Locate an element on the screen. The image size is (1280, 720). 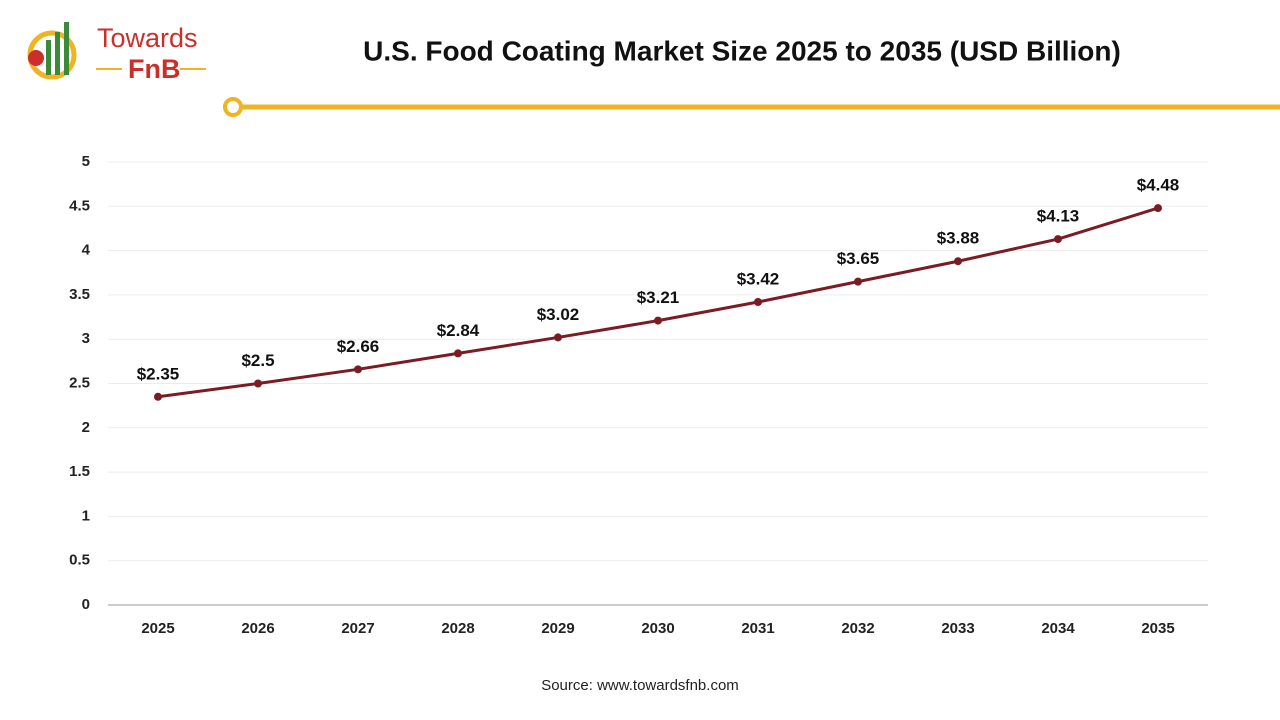
x-tick-label: 2026 is located at coordinates (257, 628).